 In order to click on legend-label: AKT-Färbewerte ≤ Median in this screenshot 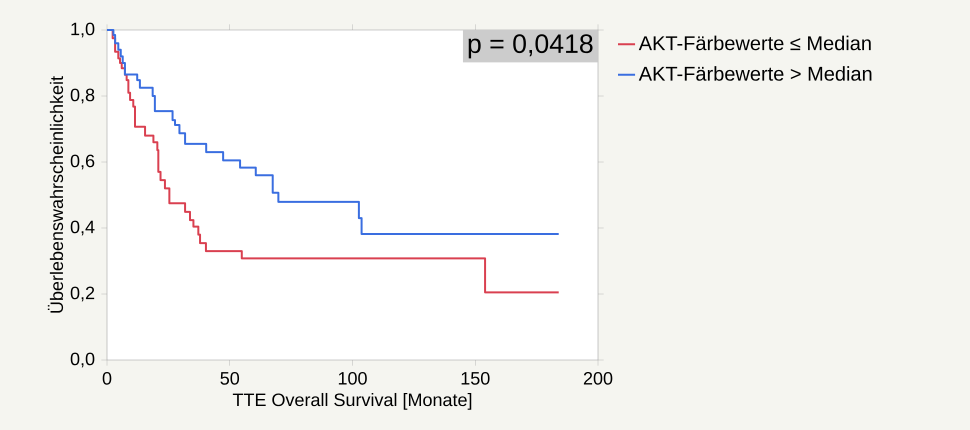, I will do `click(754, 43)`.